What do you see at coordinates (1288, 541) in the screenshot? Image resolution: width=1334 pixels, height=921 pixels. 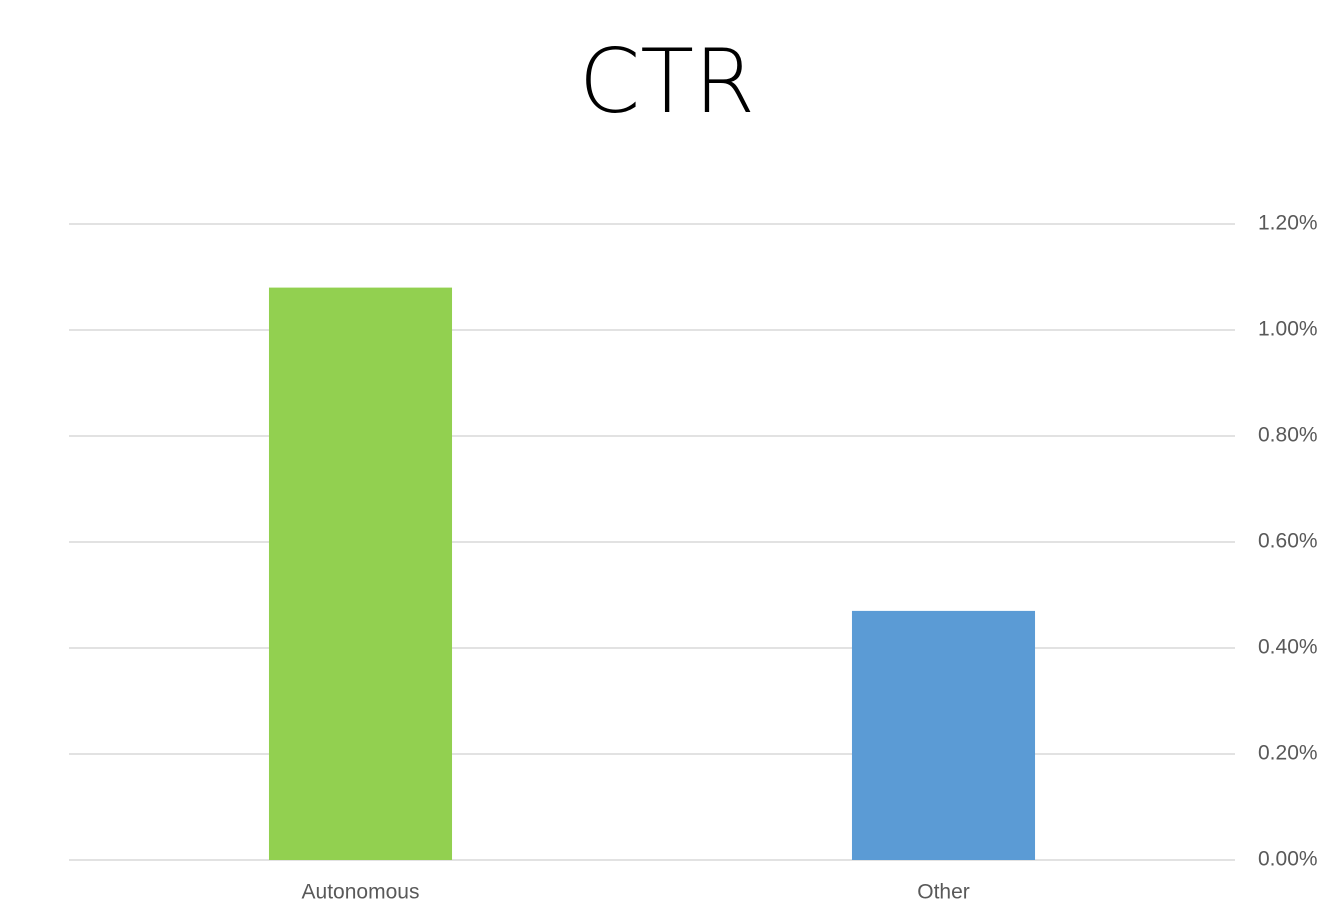 I see `y-tick-label: 0.60%` at bounding box center [1288, 541].